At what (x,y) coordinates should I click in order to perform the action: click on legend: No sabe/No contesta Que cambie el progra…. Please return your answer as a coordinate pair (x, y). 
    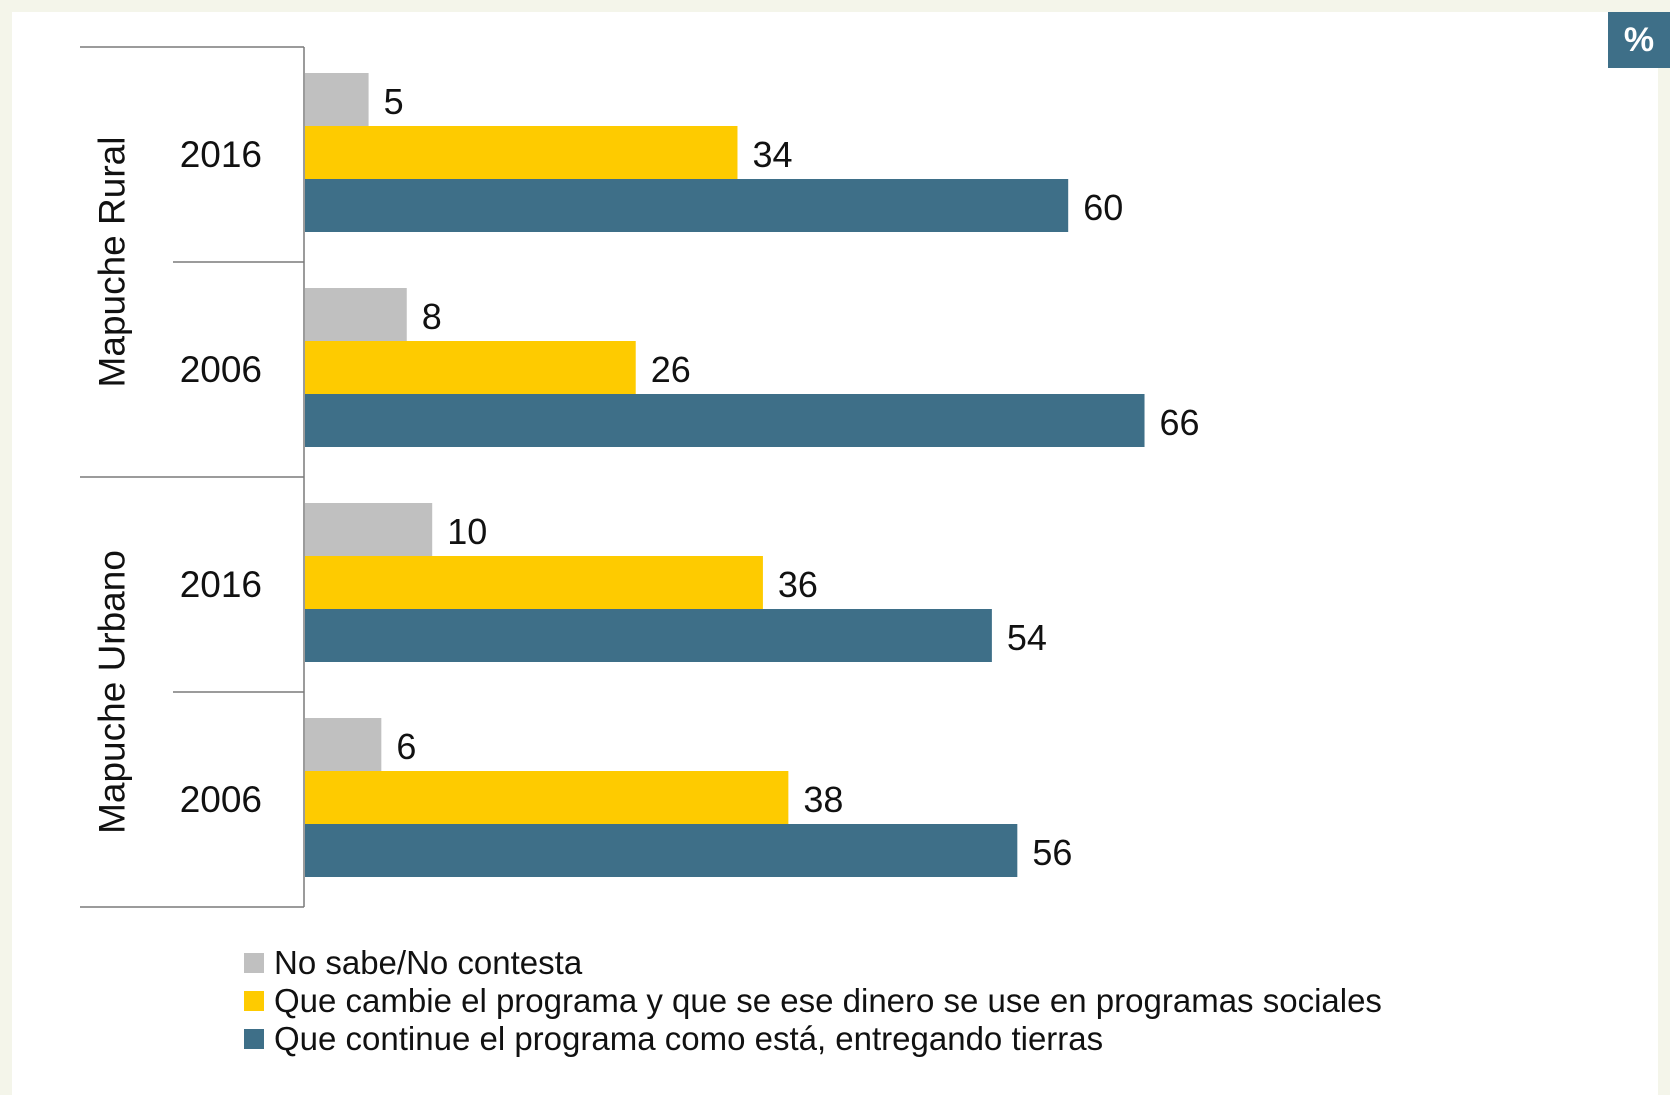
    Looking at the image, I should click on (813, 1001).